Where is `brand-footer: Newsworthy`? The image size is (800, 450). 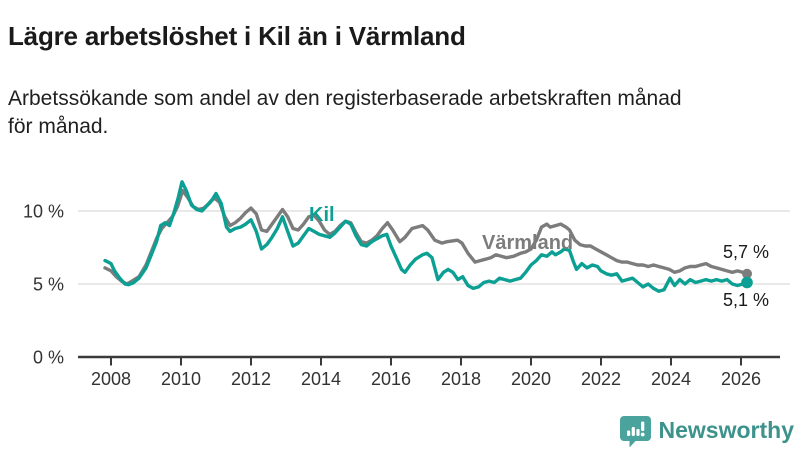
brand-footer: Newsworthy is located at coordinates (706, 430).